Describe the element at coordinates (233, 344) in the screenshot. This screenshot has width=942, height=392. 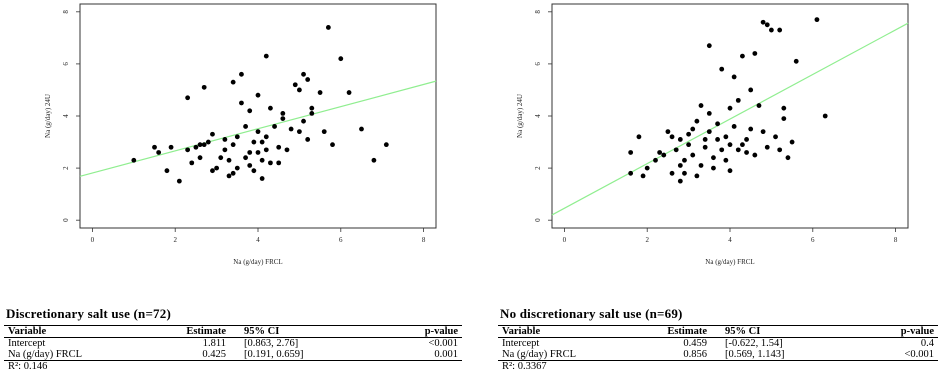
I see `table-row: Intercept 1.811 [0.863, 2.76] <0.001` at that location.